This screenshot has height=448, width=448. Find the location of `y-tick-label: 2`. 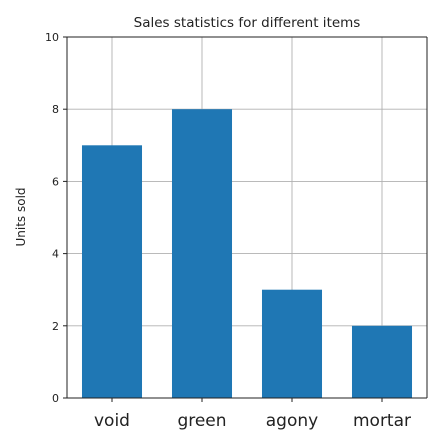

y-tick-label: 2 is located at coordinates (55, 326).